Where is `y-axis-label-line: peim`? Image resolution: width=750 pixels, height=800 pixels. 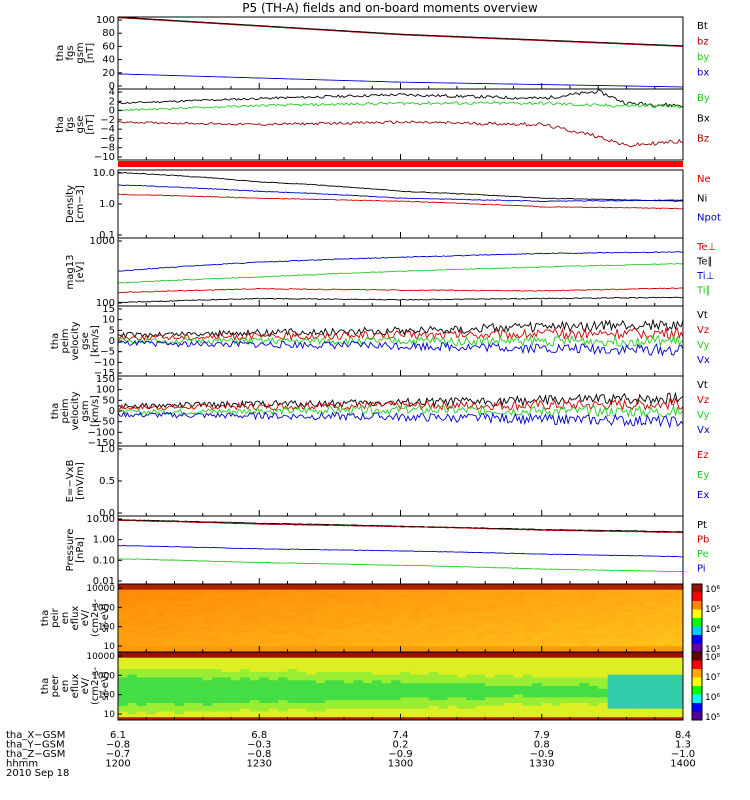
y-axis-label-line: peim is located at coordinates (65, 340).